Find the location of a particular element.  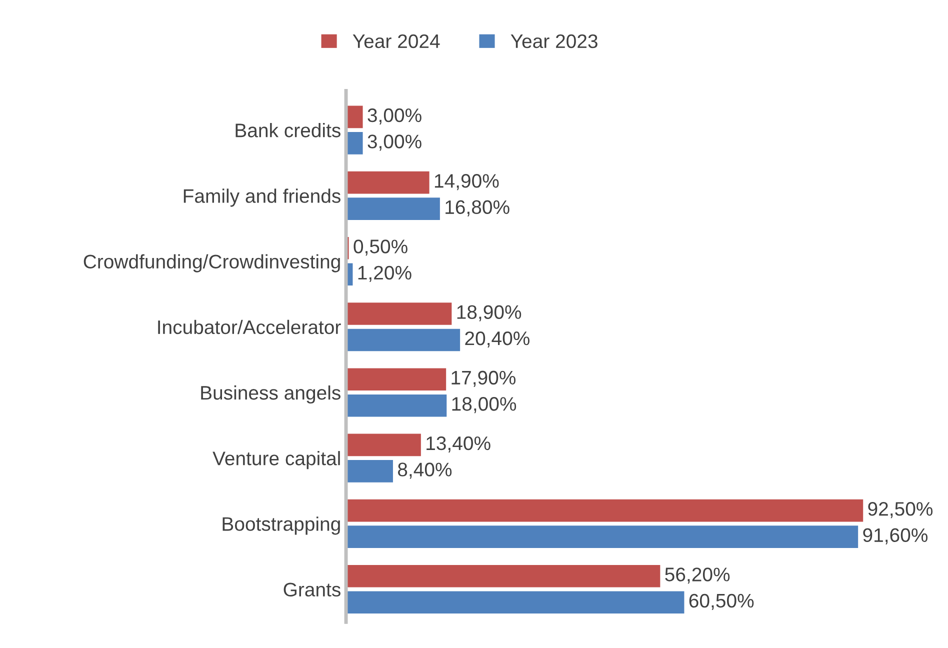

y-tick-label: Venture capital is located at coordinates (276, 460).